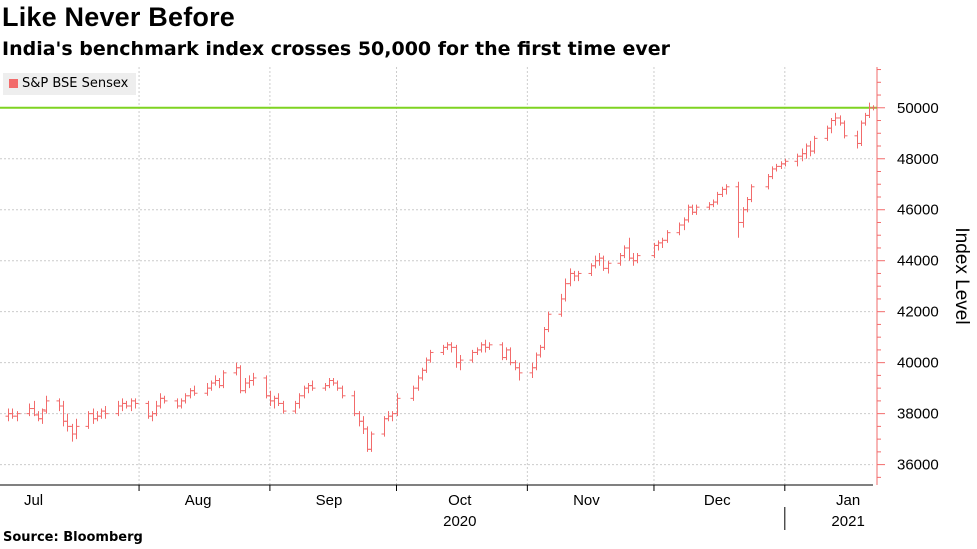 Image resolution: width=977 pixels, height=549 pixels. What do you see at coordinates (918, 210) in the screenshot?
I see `y-tick-label: 46000` at bounding box center [918, 210].